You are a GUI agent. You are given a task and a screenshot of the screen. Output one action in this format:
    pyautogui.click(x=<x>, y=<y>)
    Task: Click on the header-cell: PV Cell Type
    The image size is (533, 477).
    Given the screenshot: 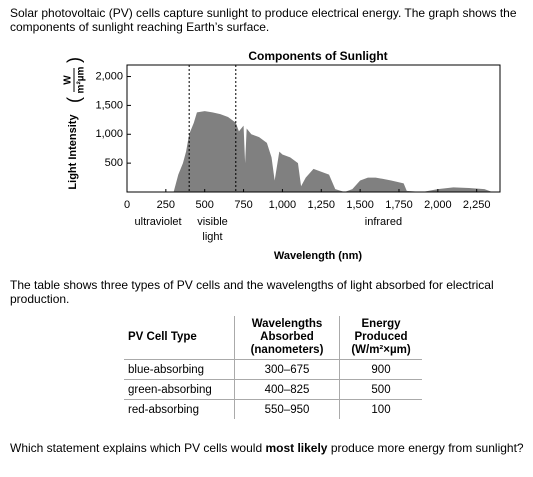 What is the action you would take?
    pyautogui.click(x=179, y=338)
    